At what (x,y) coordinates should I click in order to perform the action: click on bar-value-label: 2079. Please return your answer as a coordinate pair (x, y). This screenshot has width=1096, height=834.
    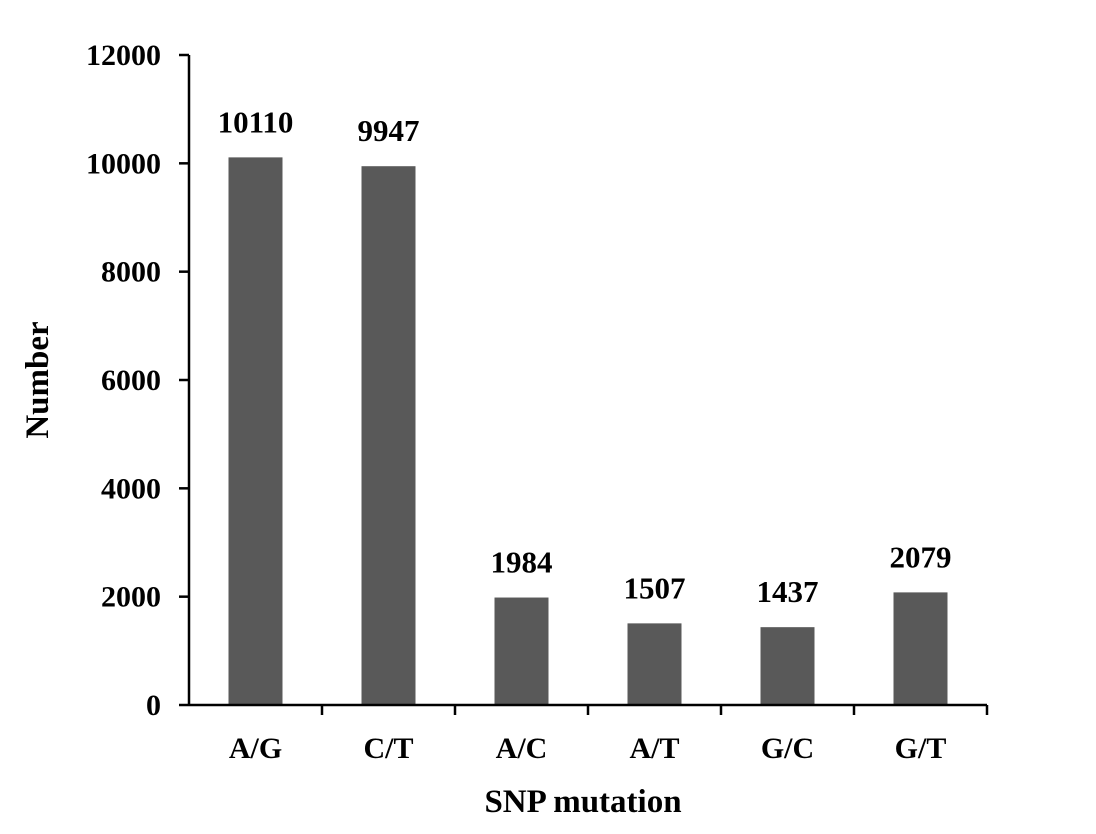
    Looking at the image, I should click on (921, 556).